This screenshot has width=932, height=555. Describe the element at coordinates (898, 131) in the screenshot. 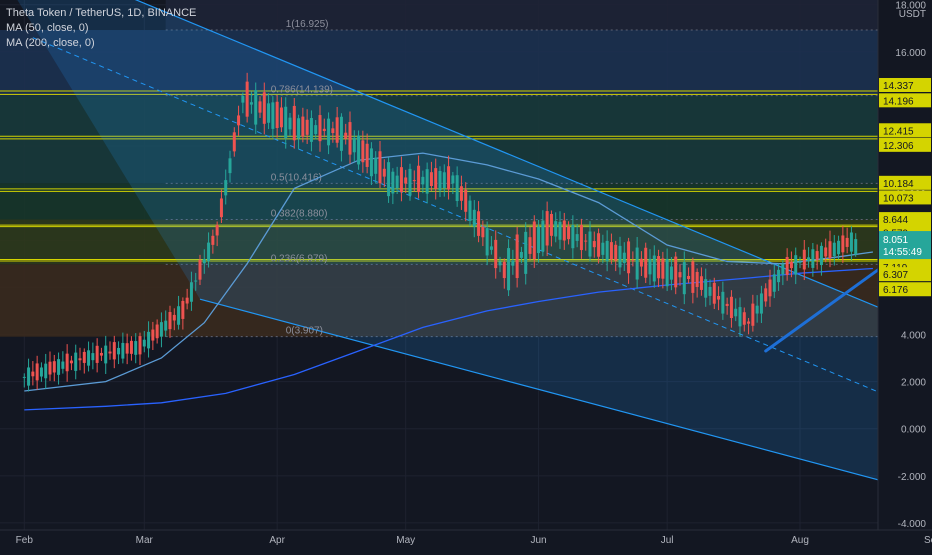

I see `price-badge-text-2: 12.415` at that location.